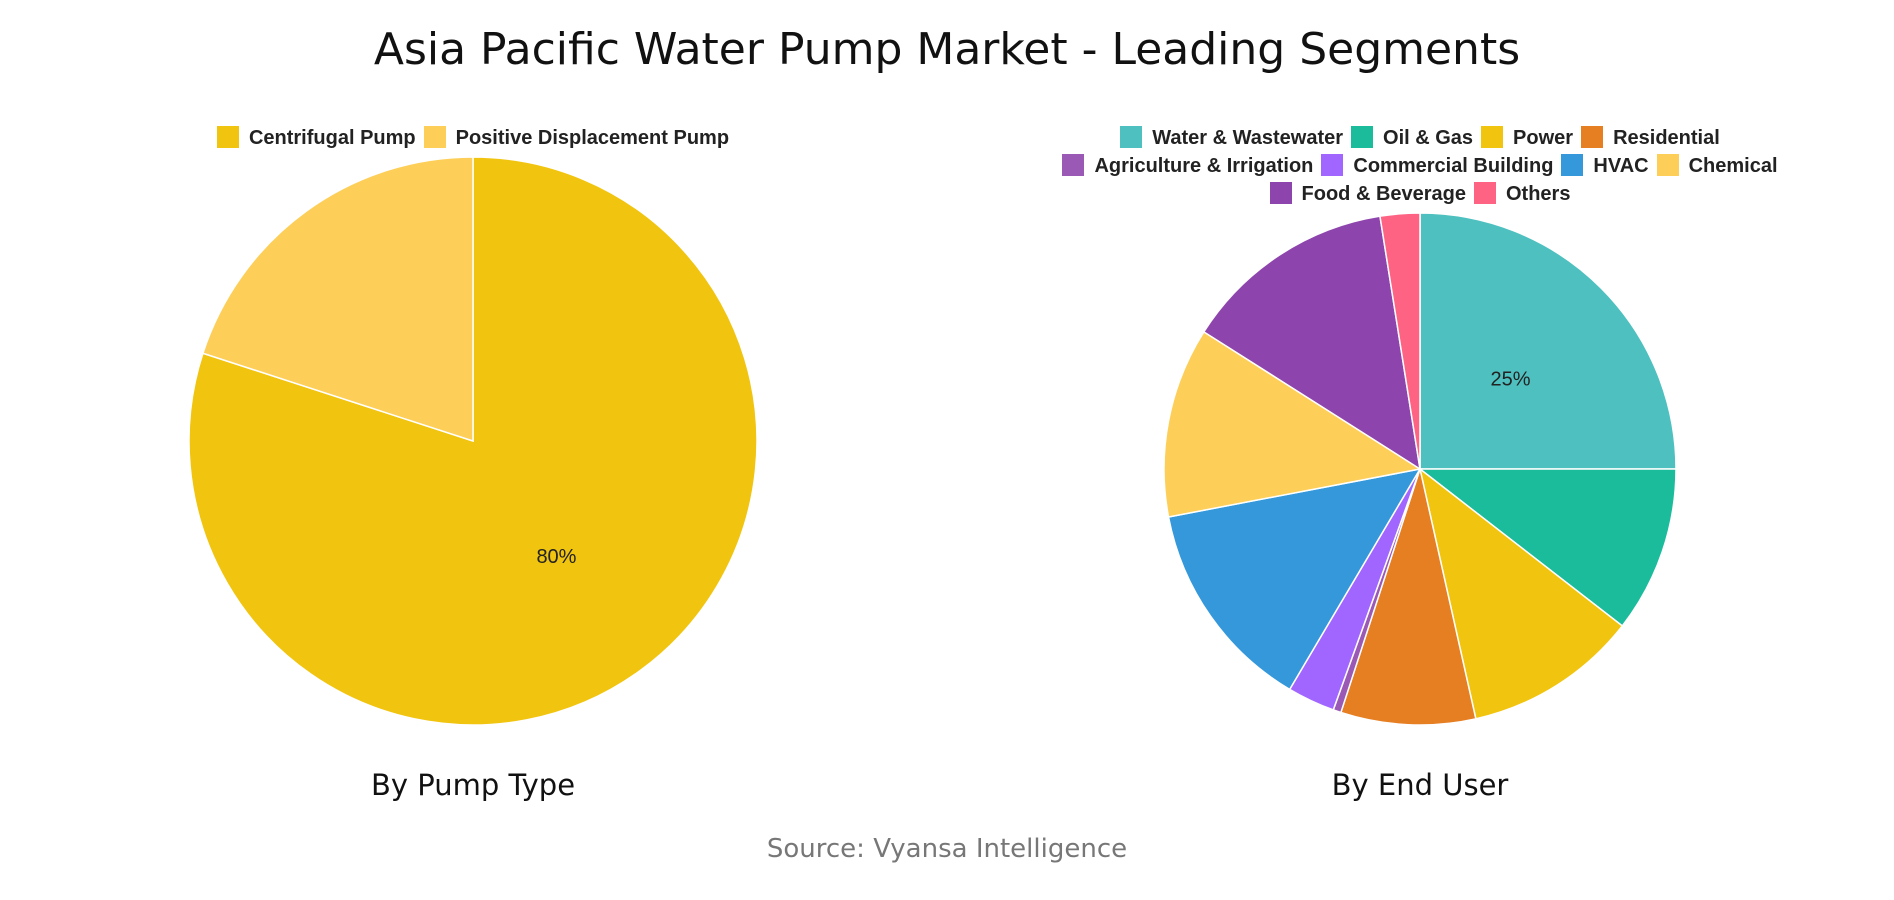 The image size is (1894, 900). I want to click on pie-slice-hvac, so click(1294, 579).